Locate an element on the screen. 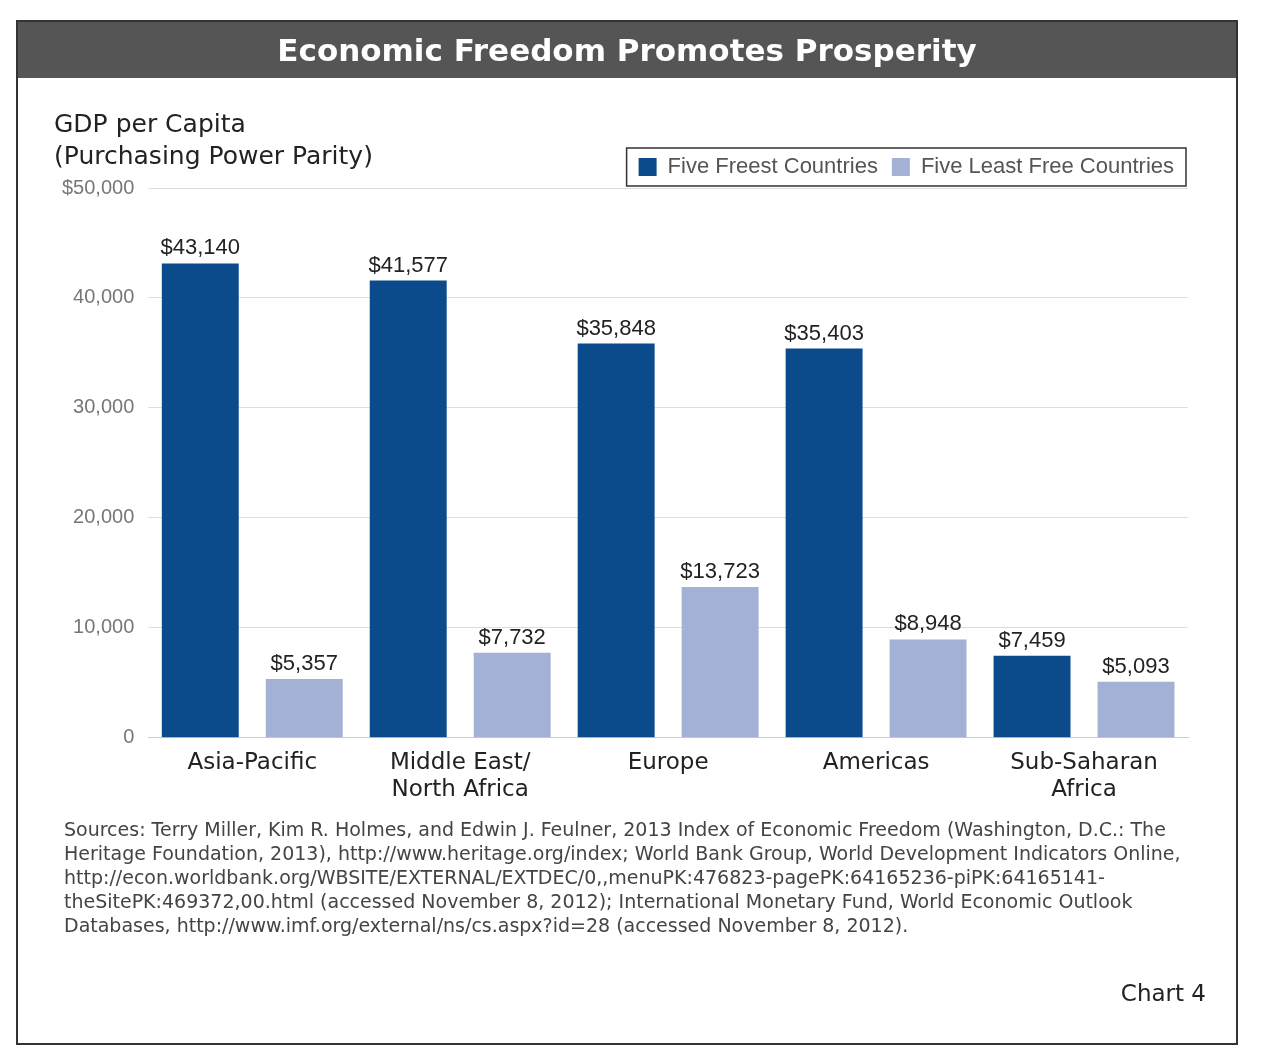  y-tick-label: 40,000 is located at coordinates (104, 296).